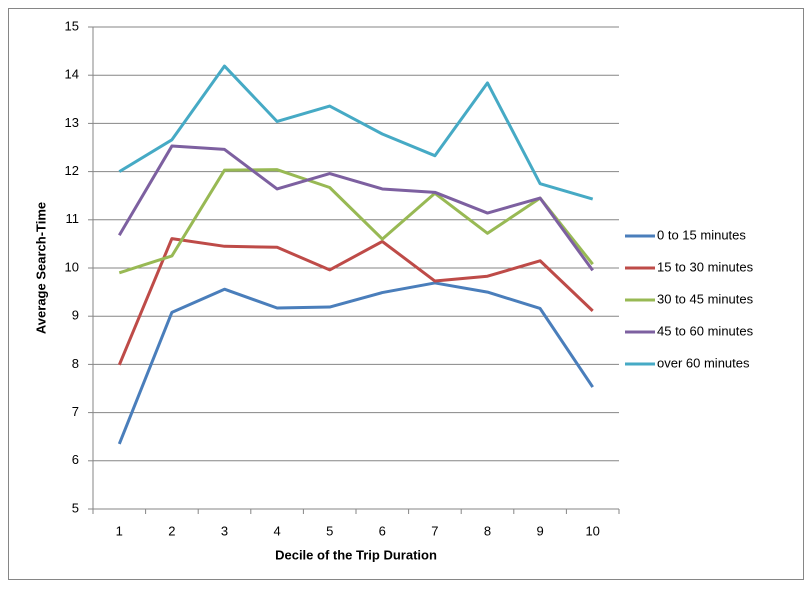 Image resolution: width=808 pixels, height=589 pixels. Describe the element at coordinates (705, 330) in the screenshot. I see `legend-label: 45 to 60 minutes` at that location.